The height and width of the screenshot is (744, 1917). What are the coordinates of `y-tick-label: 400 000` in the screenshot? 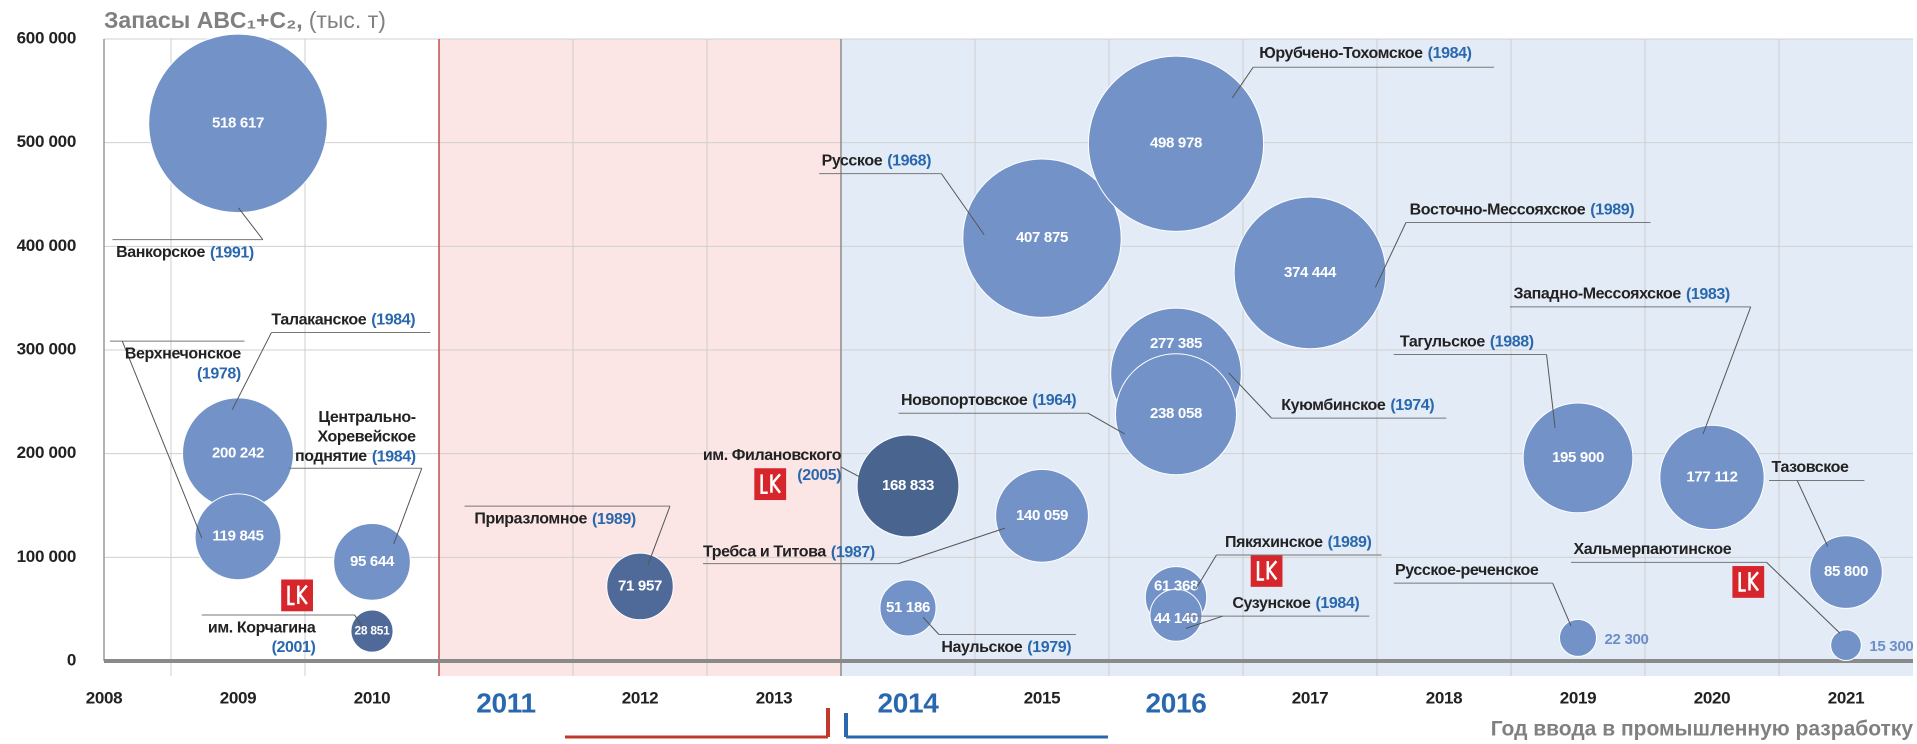 It's located at (46, 245).